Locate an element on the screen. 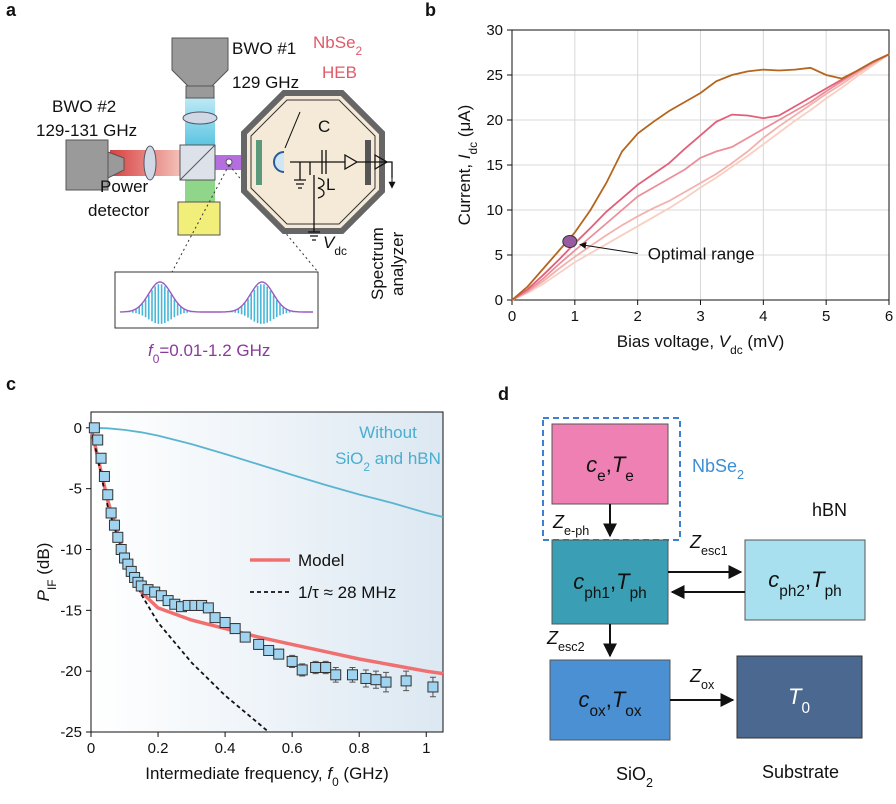 This screenshot has width=896, height=804. text-part: esc2 is located at coordinates (571, 647).